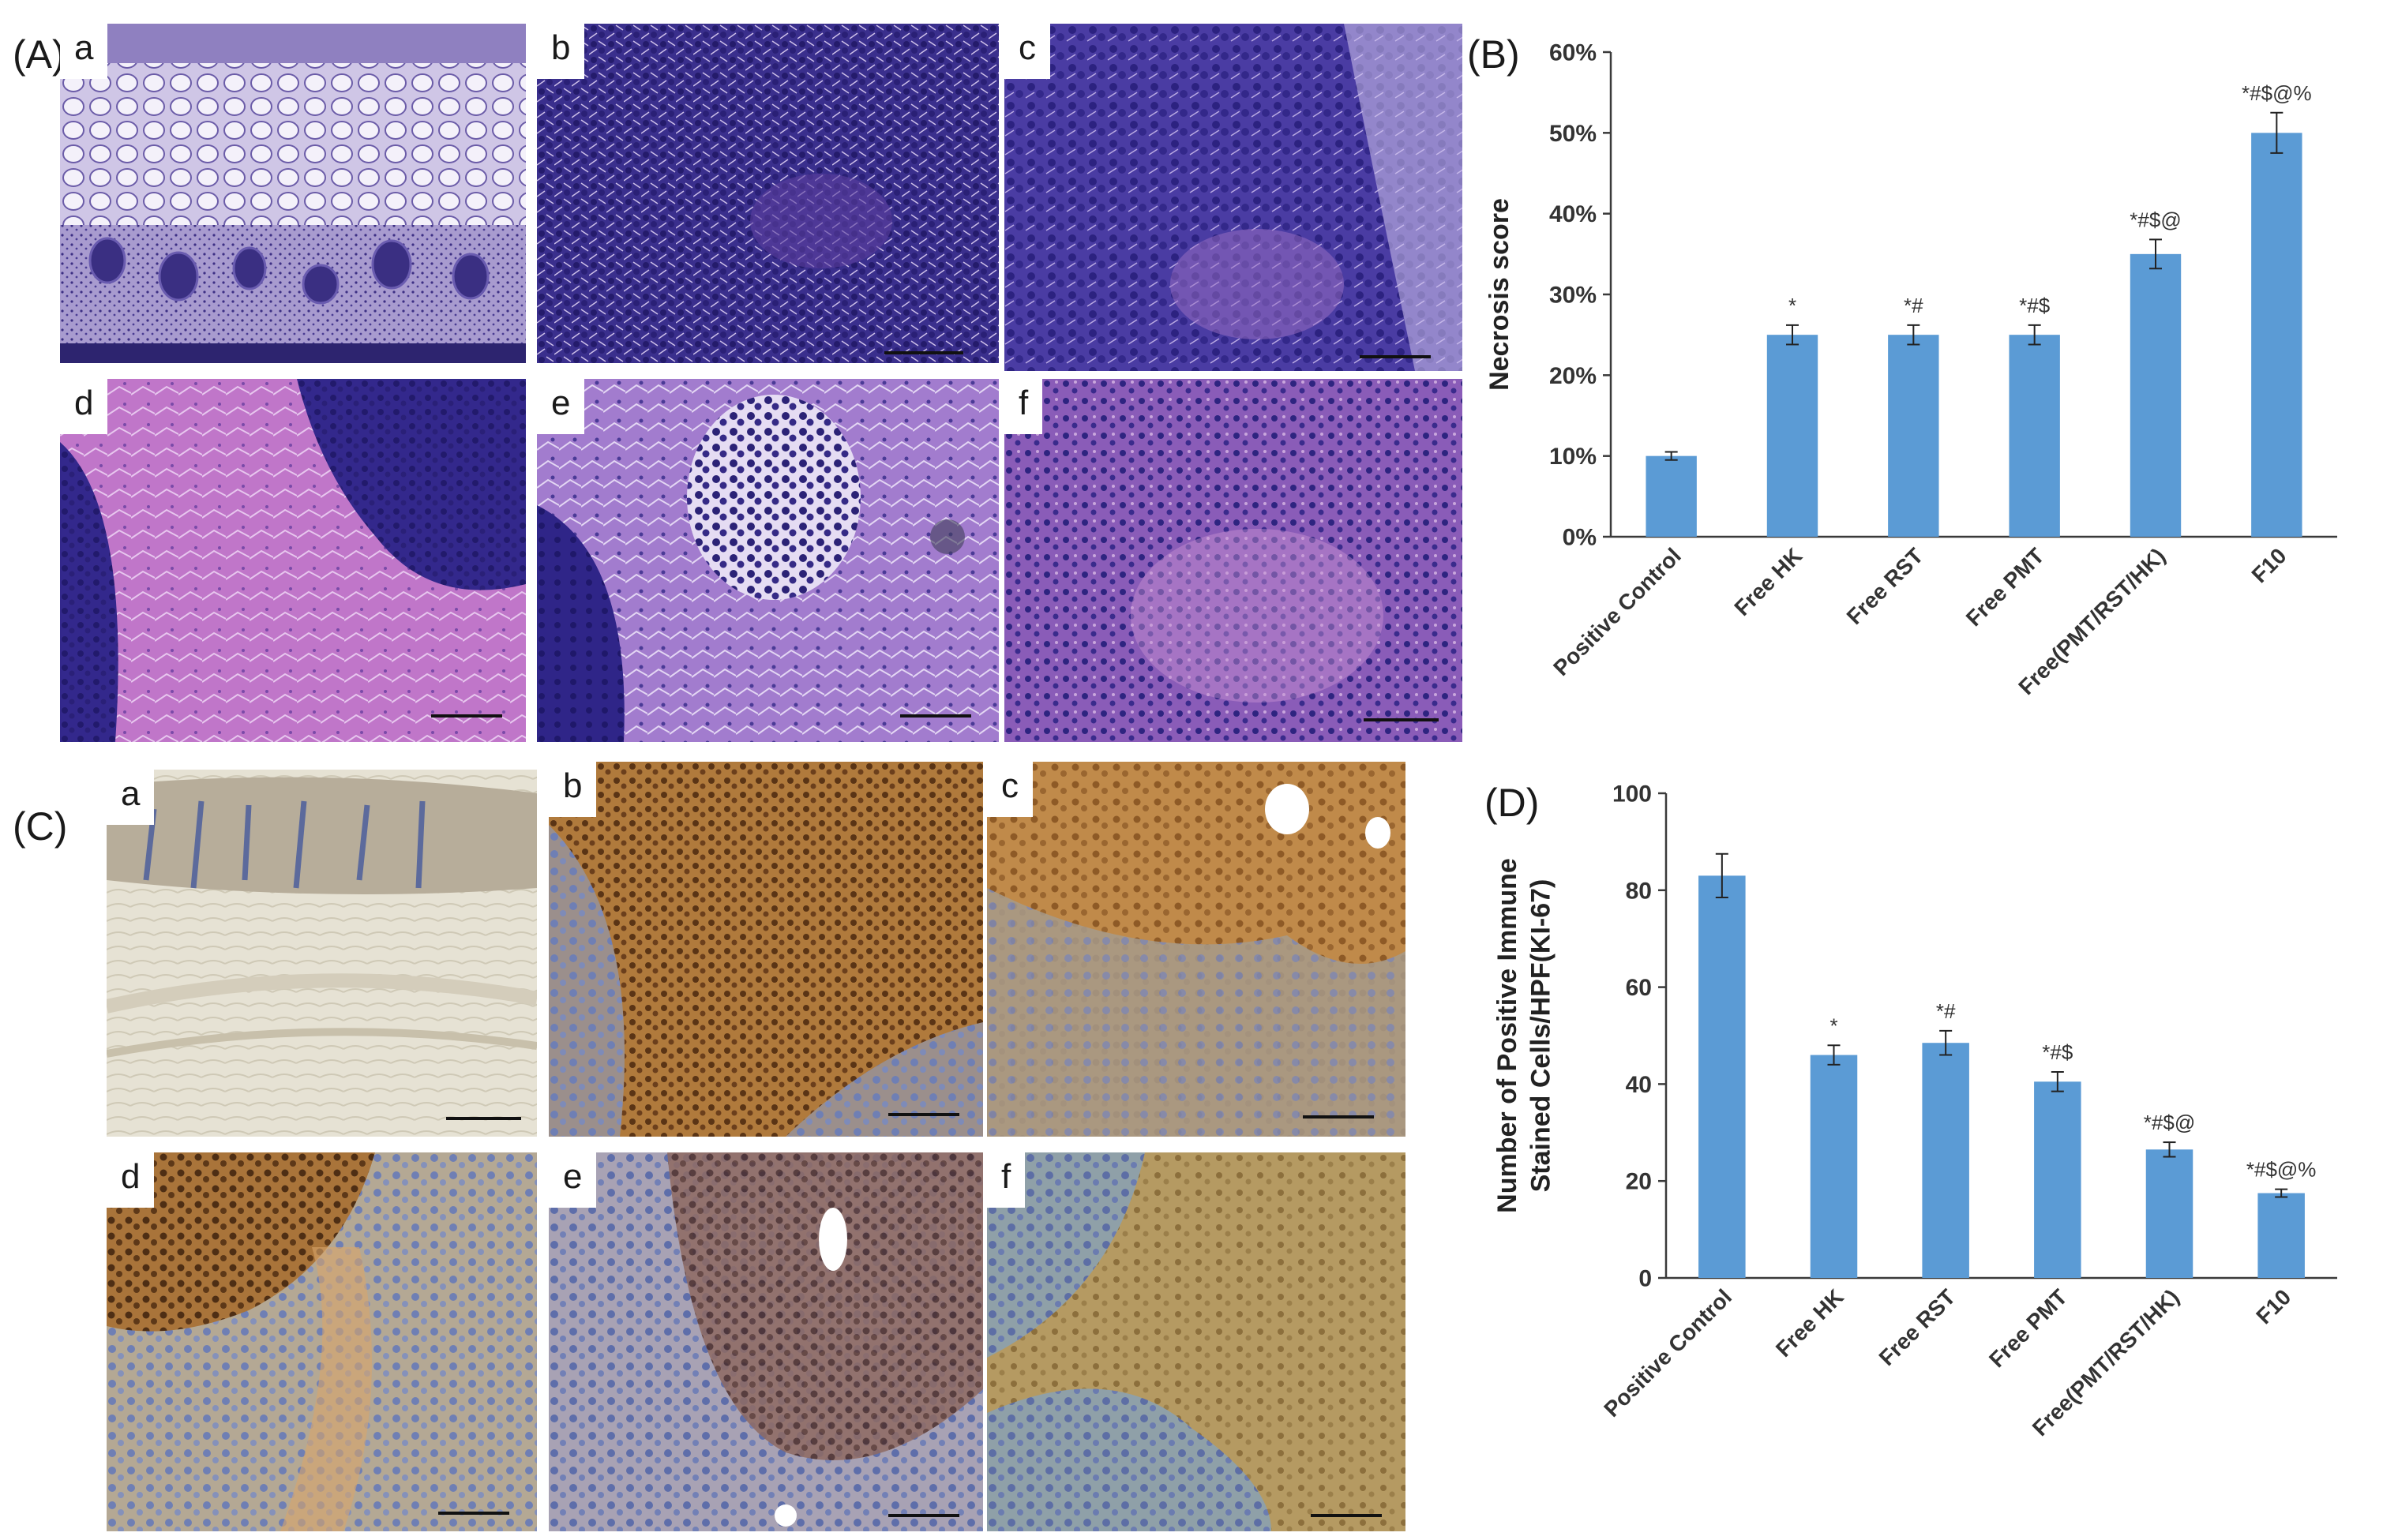  What do you see at coordinates (1507, 1035) in the screenshot?
I see `y-axis-label: Number of Positive Immune` at bounding box center [1507, 1035].